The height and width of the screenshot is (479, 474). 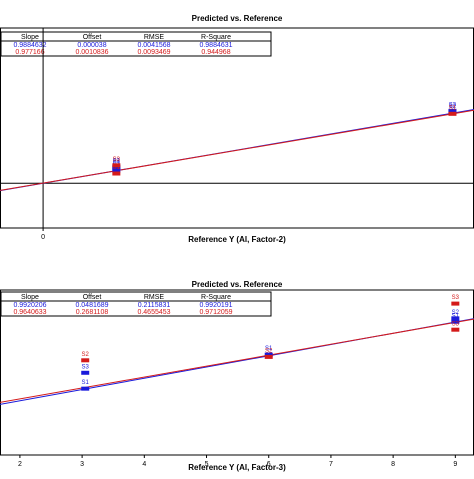 What do you see at coordinates (91, 305) in the screenshot?
I see `table-cell: 0.0481689` at bounding box center [91, 305].